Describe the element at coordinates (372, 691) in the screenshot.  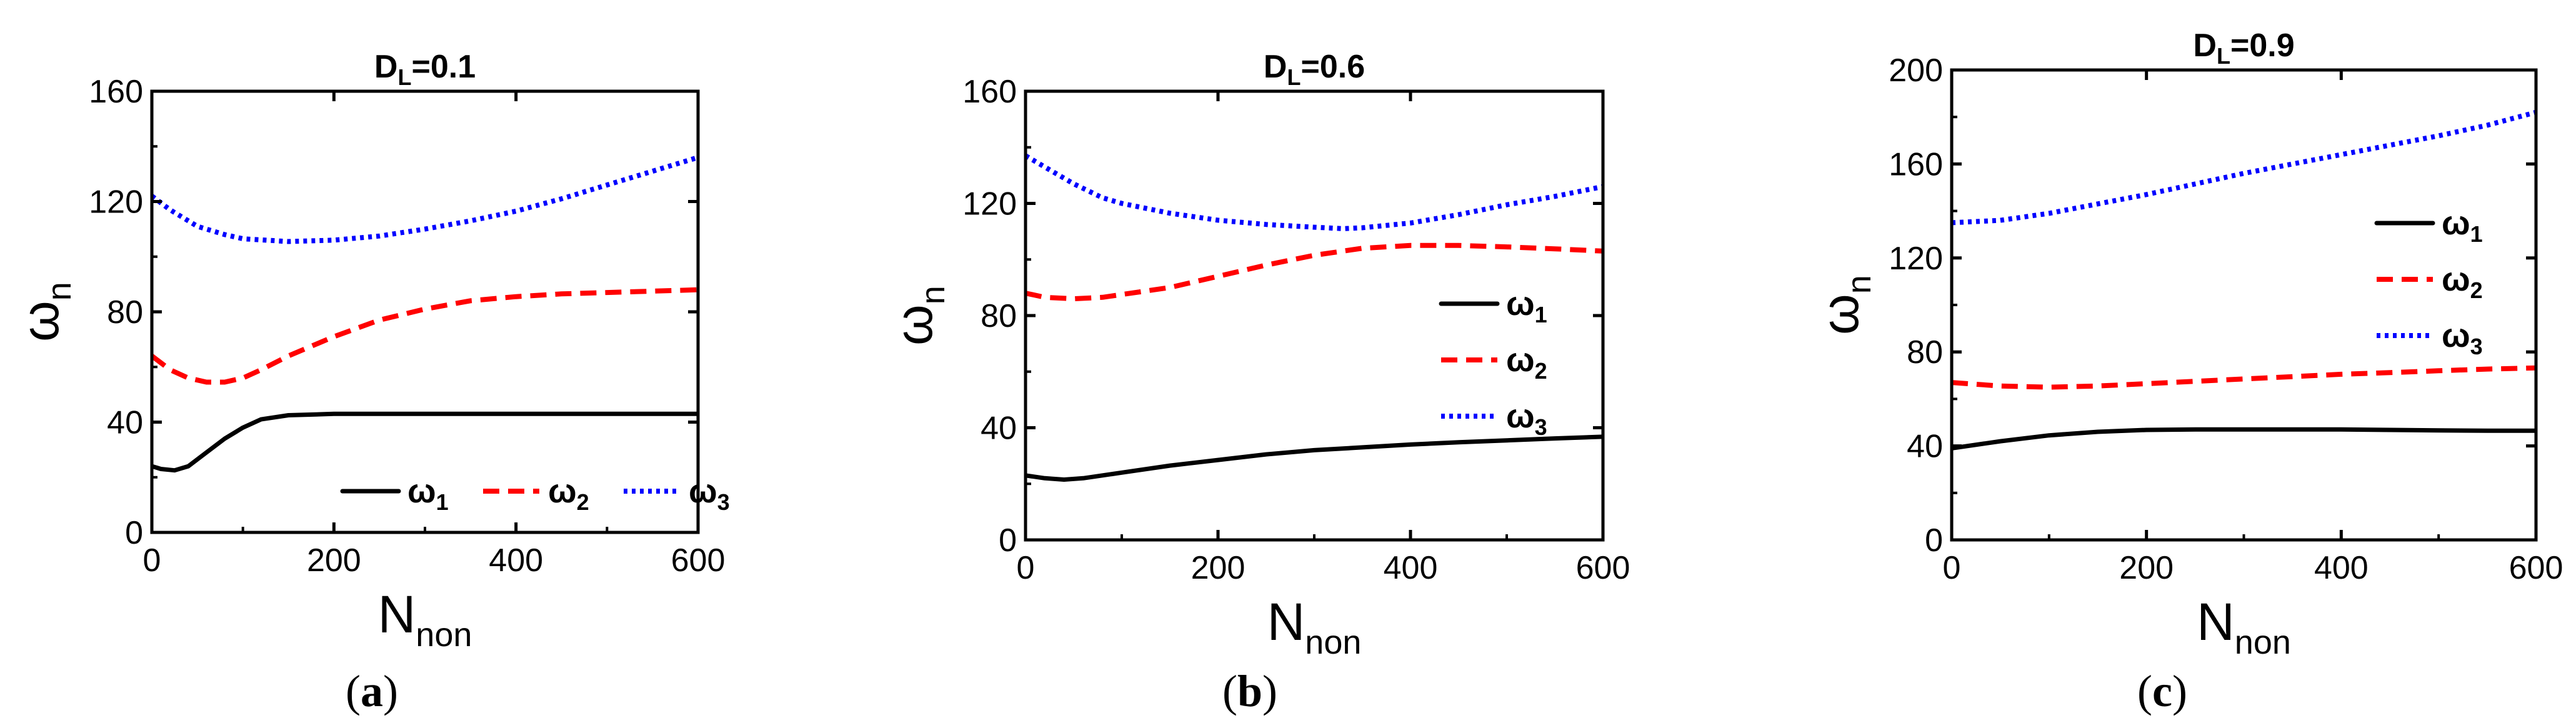
I see `panel-caption: (a)` at that location.